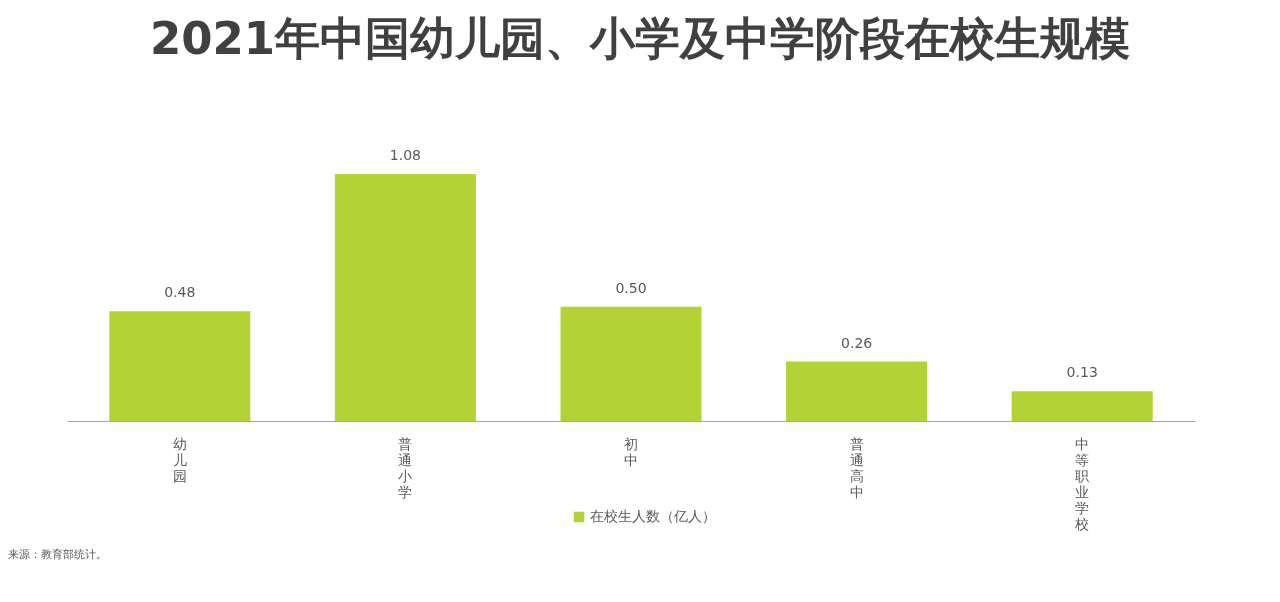  What do you see at coordinates (857, 342) in the screenshot?
I see `data-label: 0.26` at bounding box center [857, 342].